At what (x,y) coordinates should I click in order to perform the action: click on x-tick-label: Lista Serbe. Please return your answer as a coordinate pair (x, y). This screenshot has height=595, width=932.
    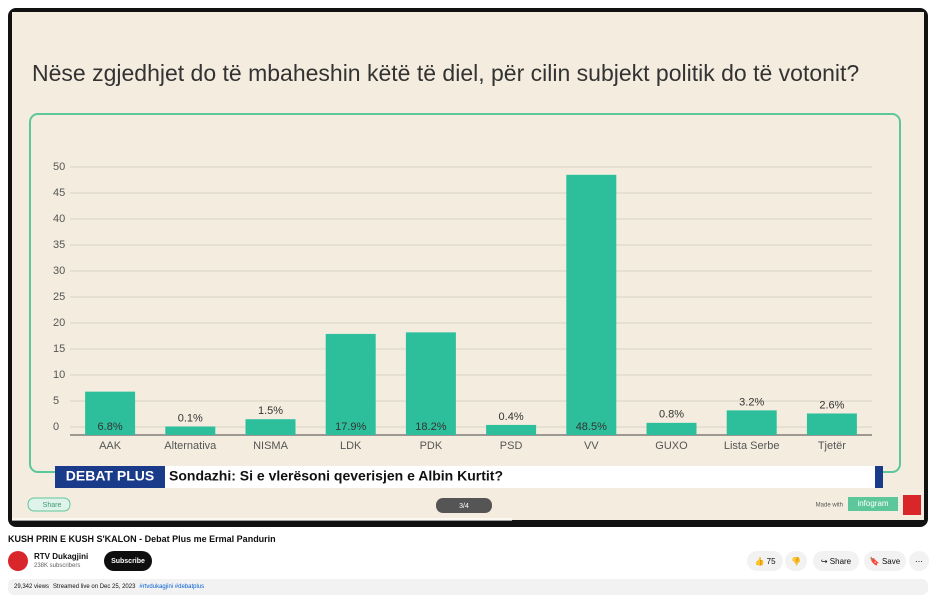
    Looking at the image, I should click on (752, 446).